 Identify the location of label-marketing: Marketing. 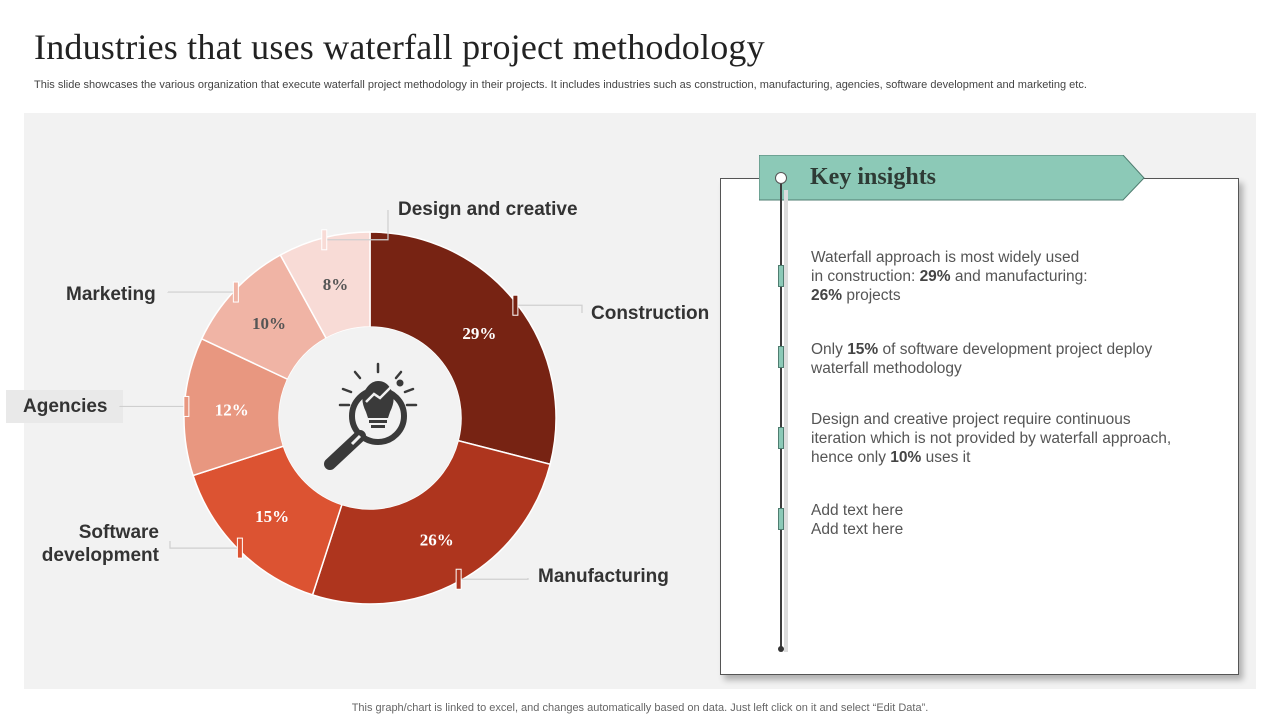
(111, 294).